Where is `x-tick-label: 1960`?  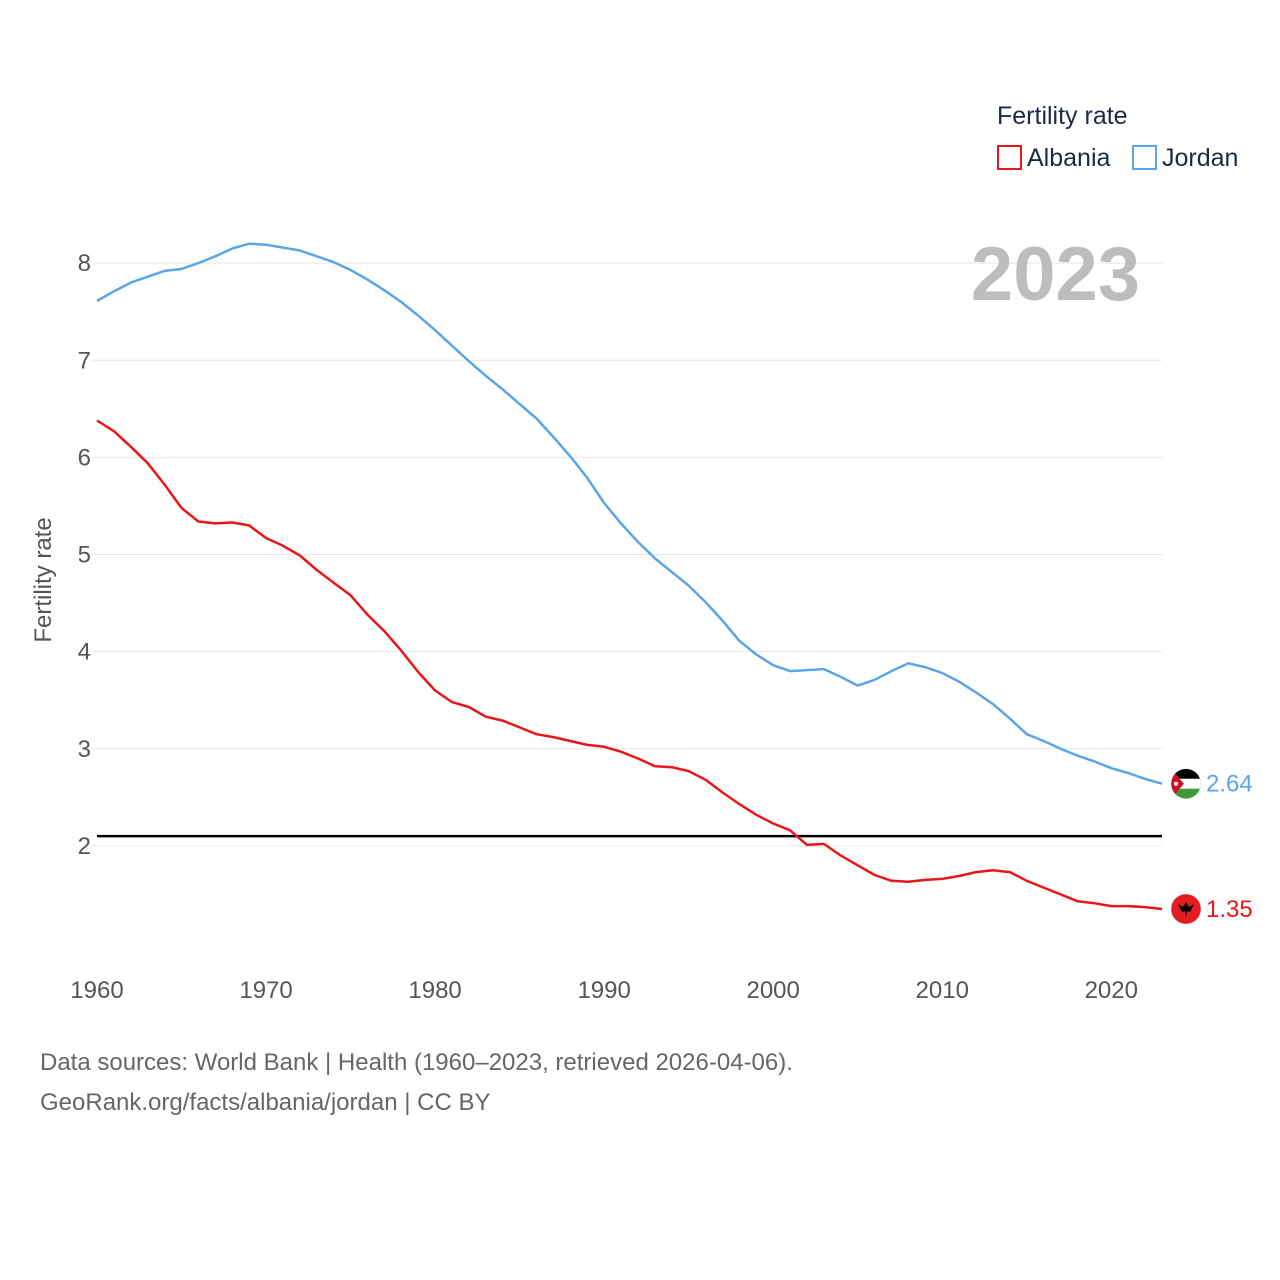 x-tick-label: 1960 is located at coordinates (96, 990).